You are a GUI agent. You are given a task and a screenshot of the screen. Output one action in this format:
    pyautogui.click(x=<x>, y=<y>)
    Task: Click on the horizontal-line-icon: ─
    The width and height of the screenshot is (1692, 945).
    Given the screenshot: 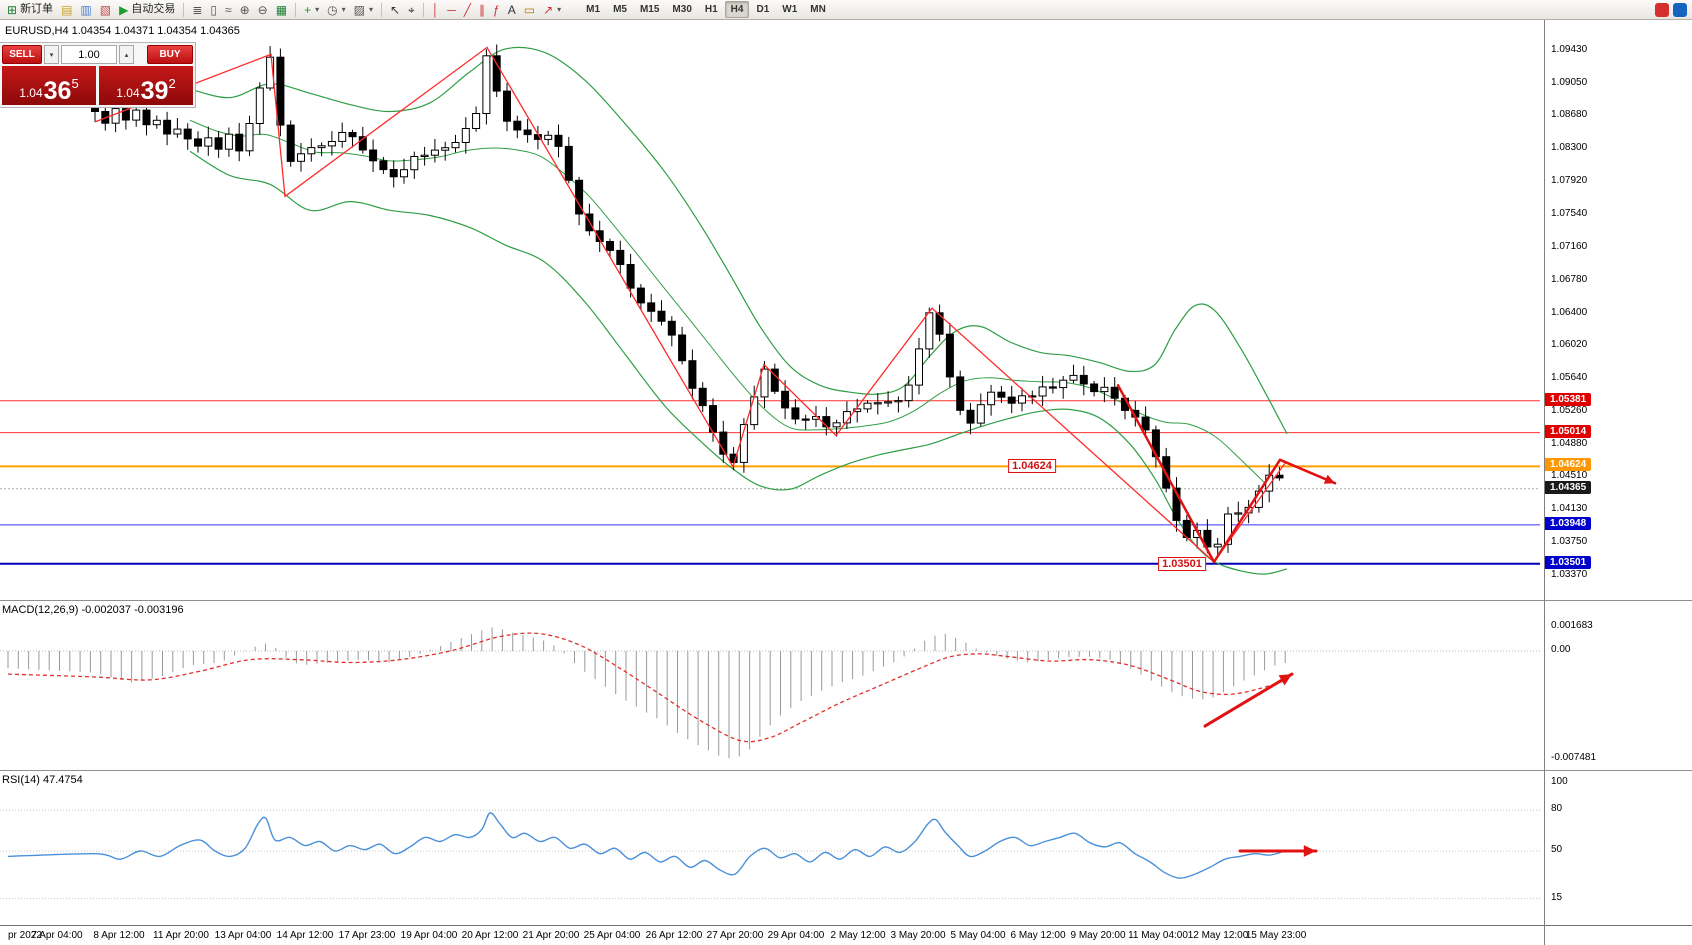 What is the action you would take?
    pyautogui.click(x=451, y=9)
    